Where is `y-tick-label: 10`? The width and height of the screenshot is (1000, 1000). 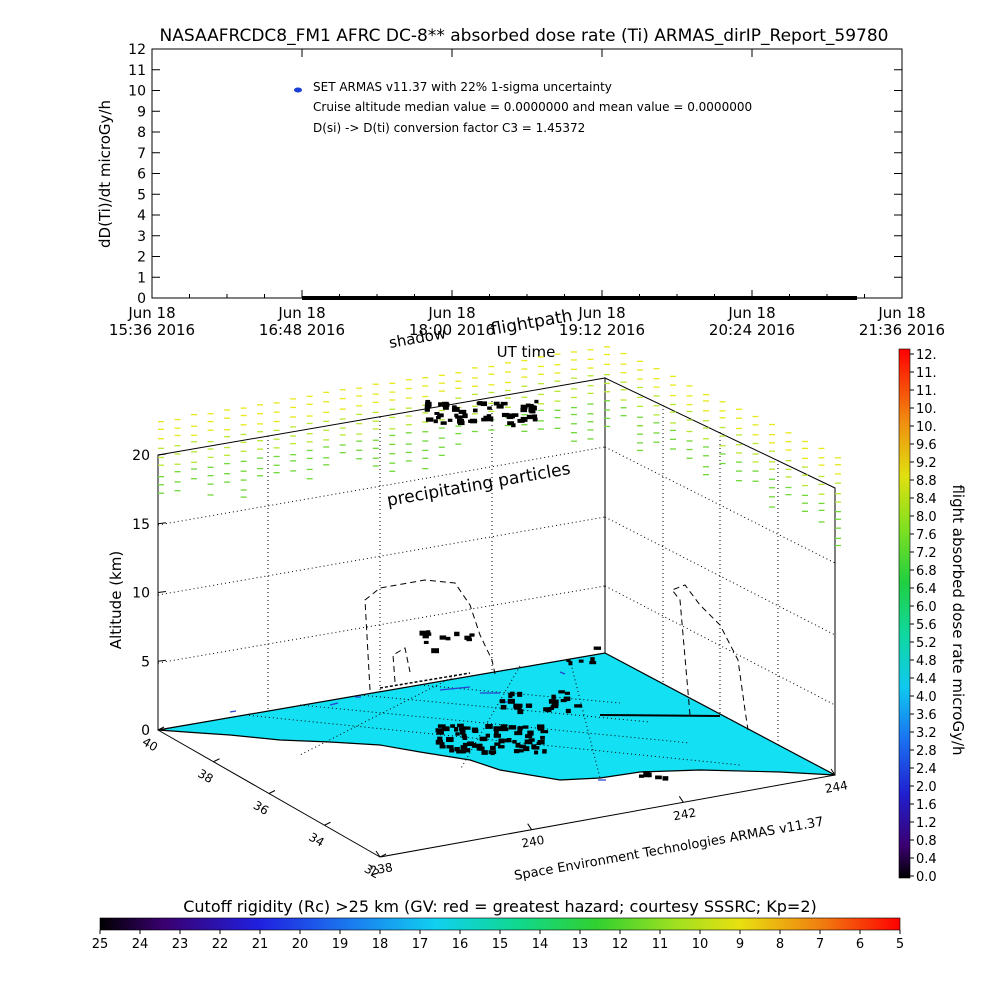
y-tick-label: 10 is located at coordinates (137, 92).